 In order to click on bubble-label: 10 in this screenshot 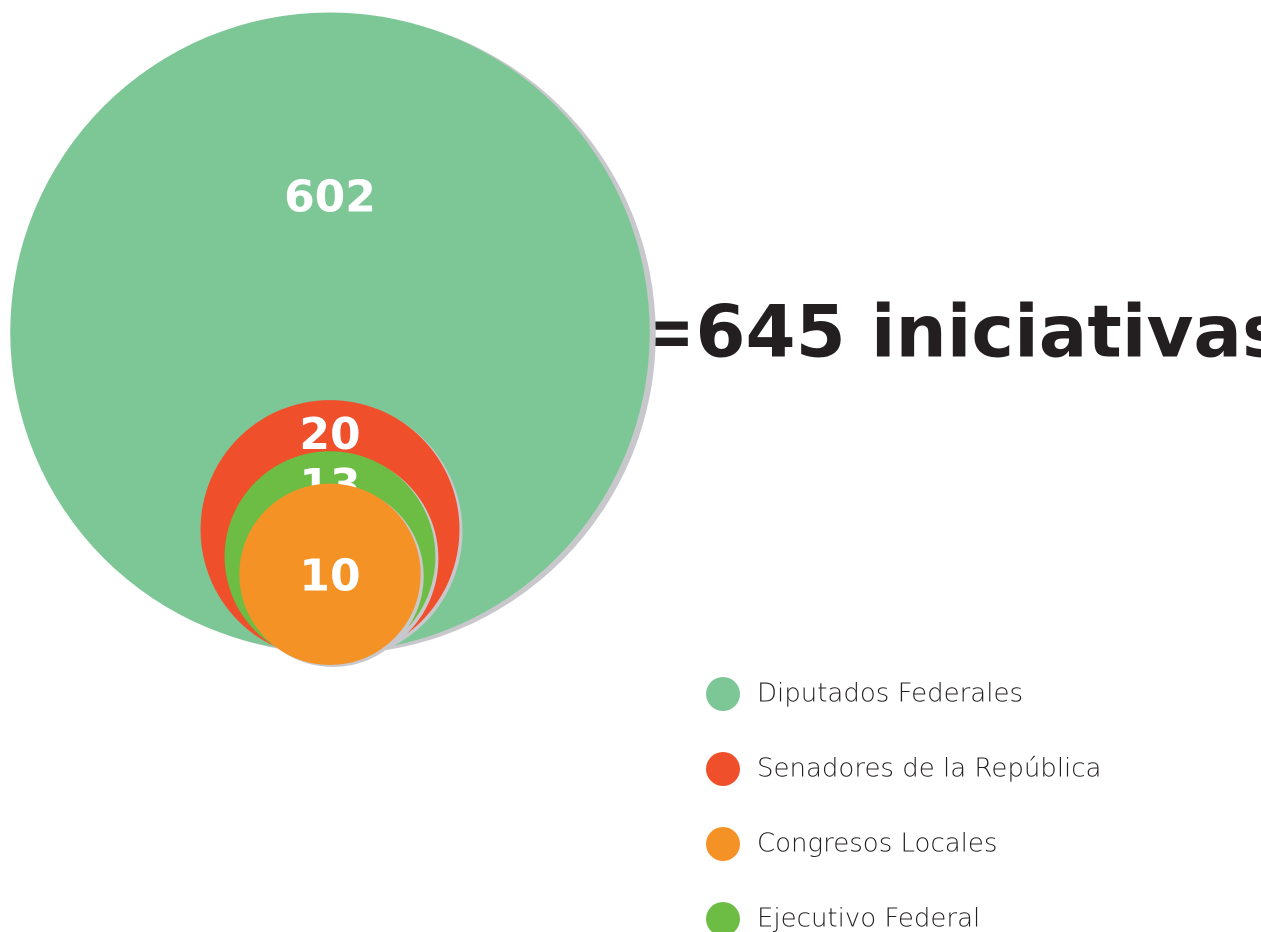, I will do `click(329, 575)`.